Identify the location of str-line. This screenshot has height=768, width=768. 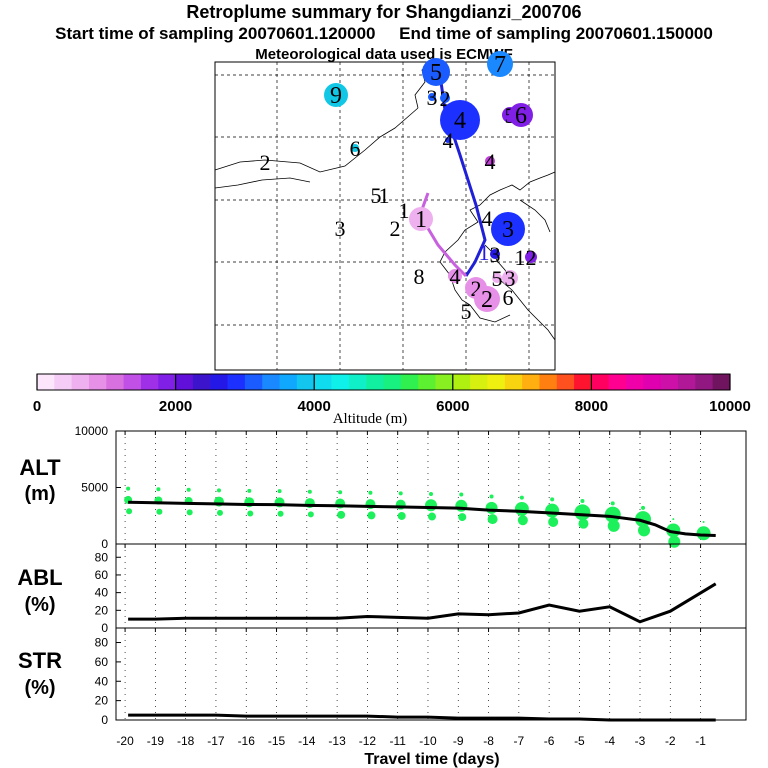
(422, 717).